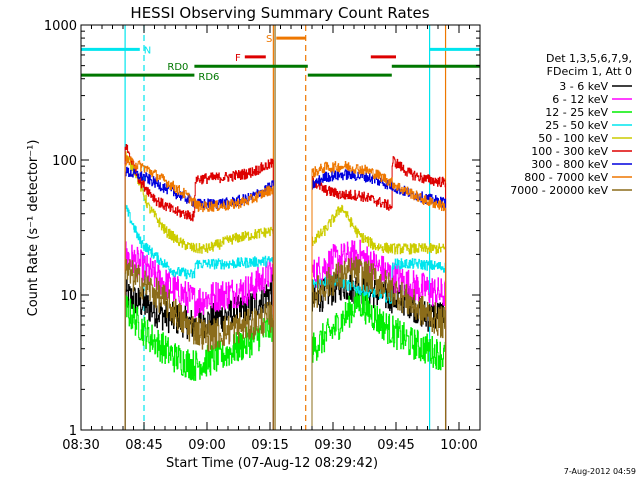 The image size is (640, 480). Describe the element at coordinates (208, 77) in the screenshot. I see `annotation-label-rd6: RD6` at that location.